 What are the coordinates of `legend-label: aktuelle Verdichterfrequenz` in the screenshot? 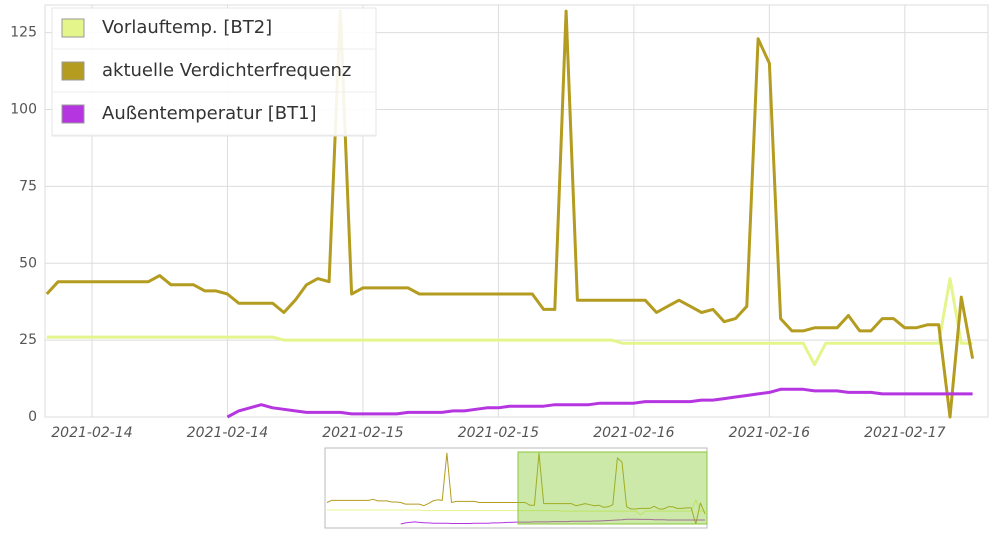 It's located at (226, 70).